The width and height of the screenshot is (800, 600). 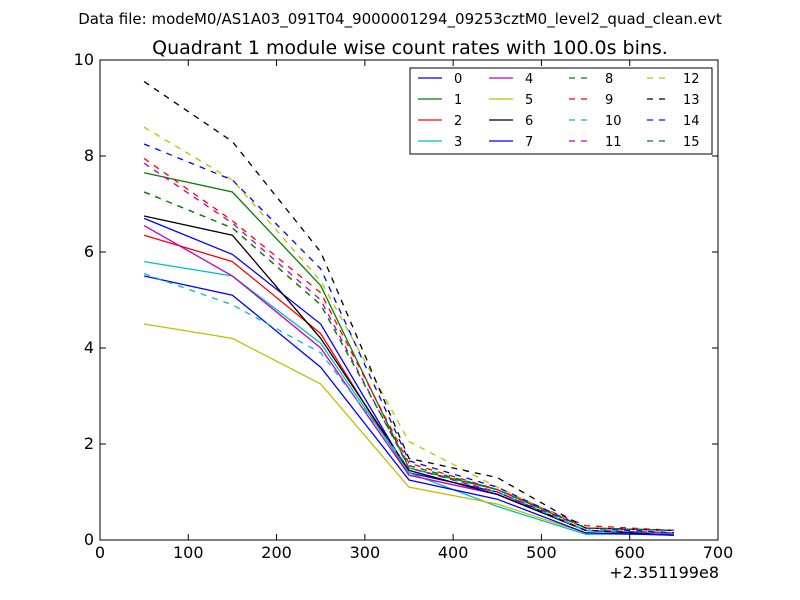 What do you see at coordinates (664, 572) in the screenshot?
I see `x-offset-label: +2.351199e8` at bounding box center [664, 572].